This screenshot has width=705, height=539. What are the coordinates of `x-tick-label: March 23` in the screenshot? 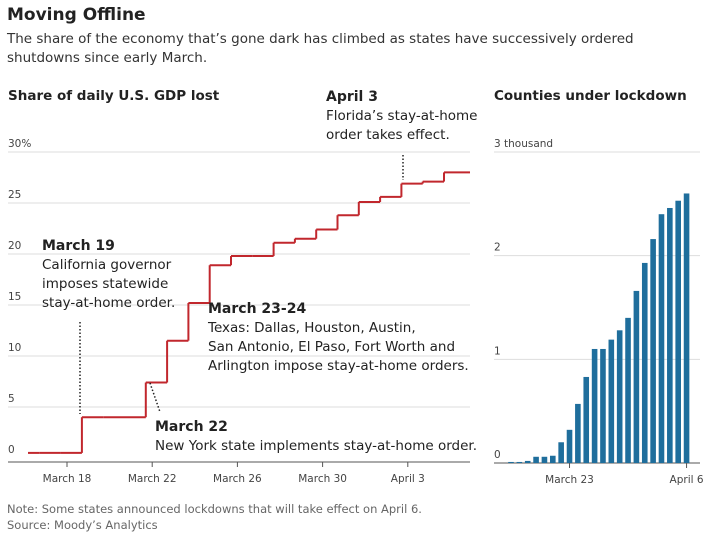 It's located at (569, 480).